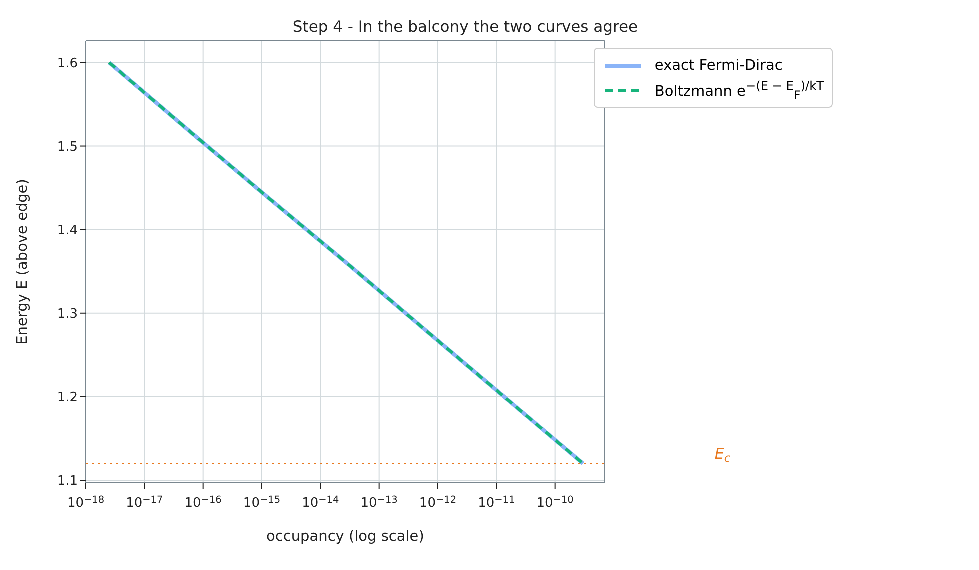 Image resolution: width=979 pixels, height=570 pixels. What do you see at coordinates (379, 502) in the screenshot?
I see `x-tick-label: 10$^{−13}$` at bounding box center [379, 502].